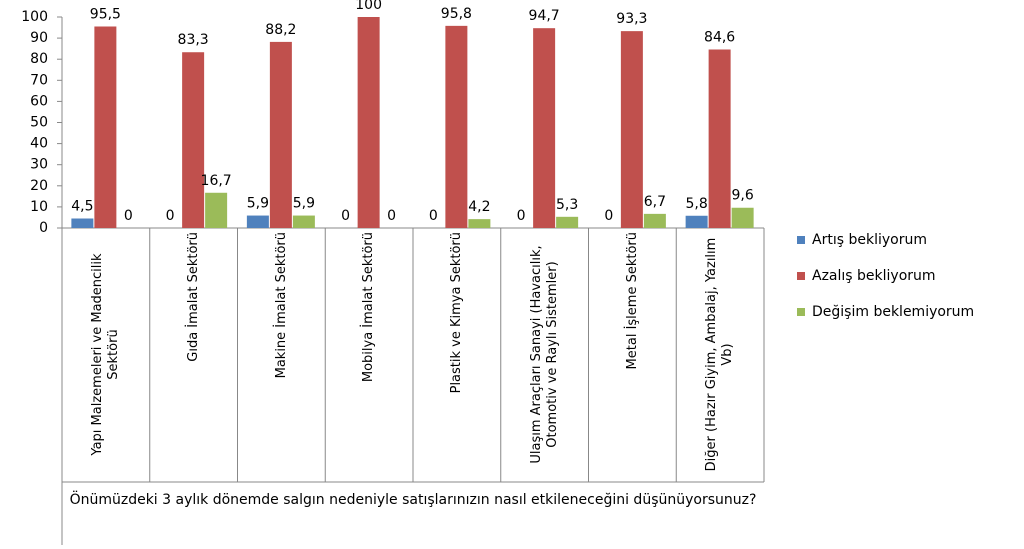 The image size is (1024, 549). I want to click on data-label: 16,7, so click(216, 181).